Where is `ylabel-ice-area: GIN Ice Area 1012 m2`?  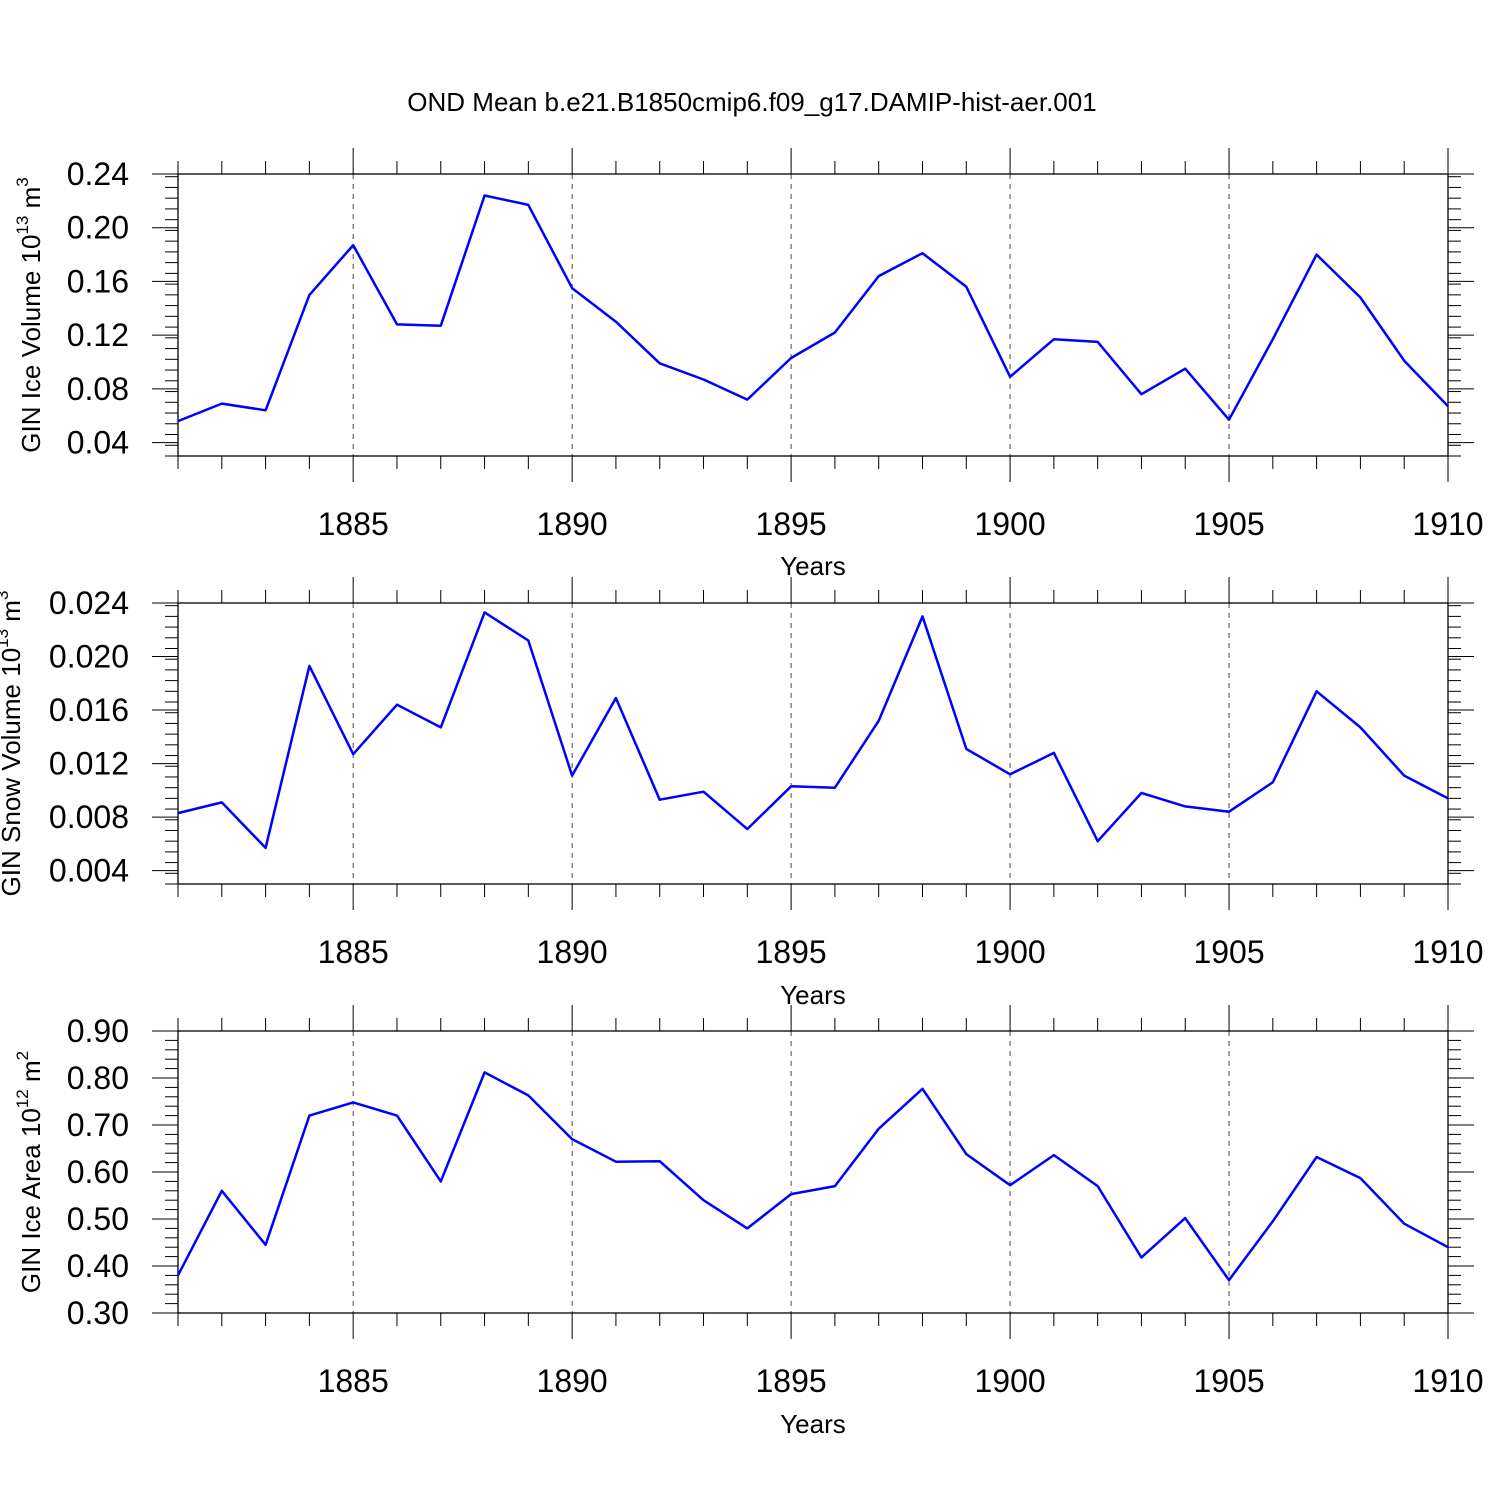
ylabel-ice-area: GIN Ice Area 1012 m2 is located at coordinates (29, 1172).